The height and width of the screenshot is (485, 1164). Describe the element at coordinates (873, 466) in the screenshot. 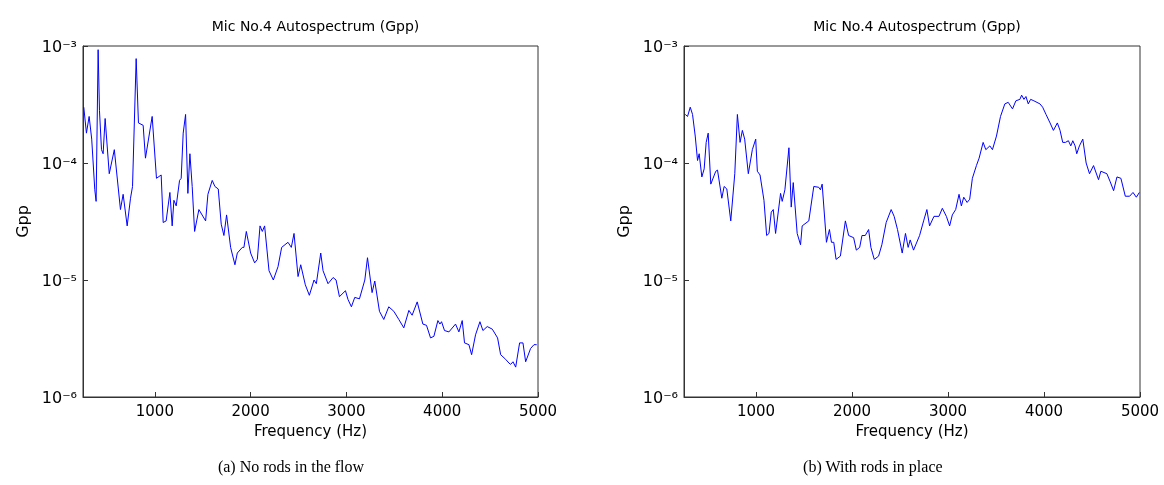

I see `text: (b) With rods in place` at that location.